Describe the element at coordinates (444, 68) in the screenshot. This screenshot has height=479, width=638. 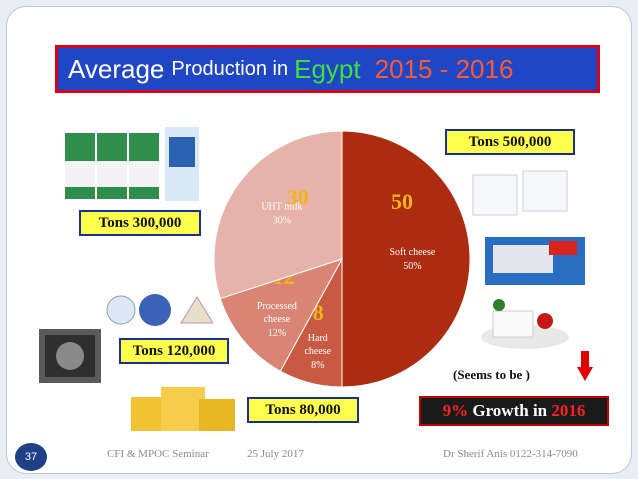
I see `title-part-years: 2015 - 2016` at that location.